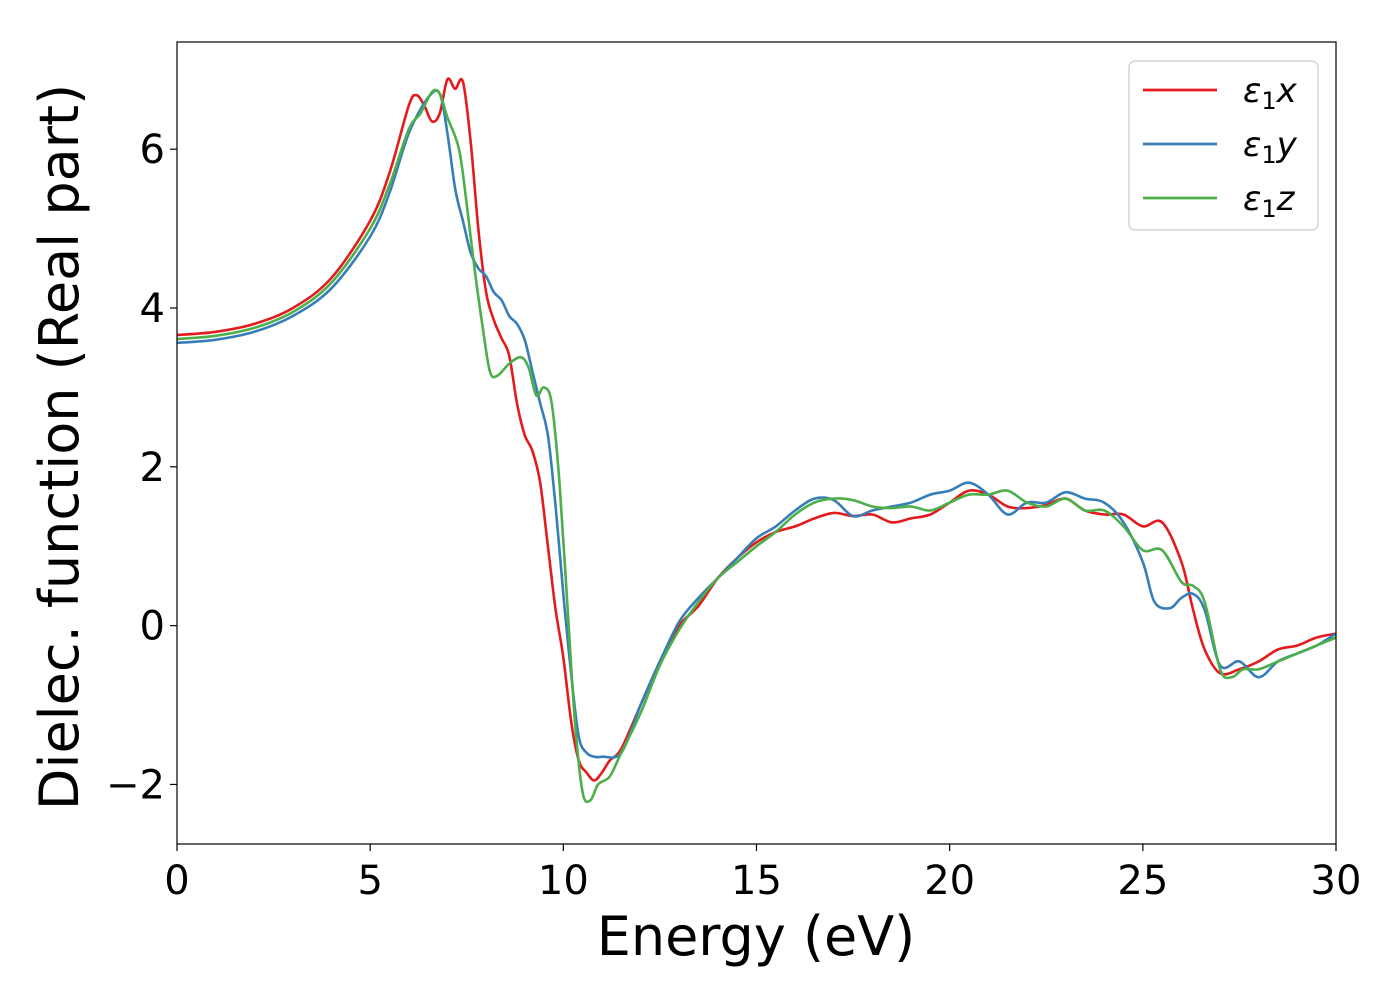 The width and height of the screenshot is (1400, 1000). Describe the element at coordinates (152, 468) in the screenshot. I see `y-tick-label: 2` at that location.